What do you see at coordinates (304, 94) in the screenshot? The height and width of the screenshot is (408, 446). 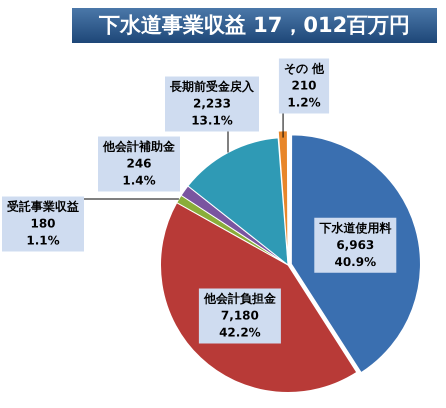 I see `data-label: 210 1.2%` at bounding box center [304, 94].